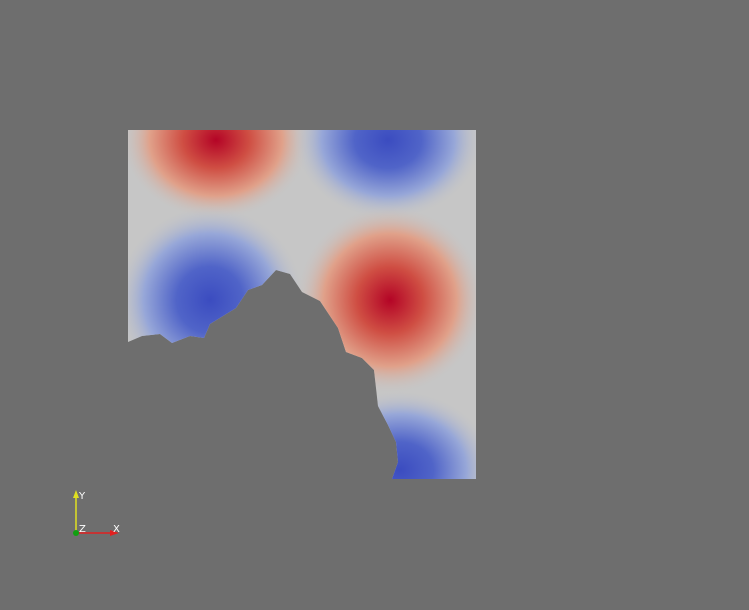  Describe the element at coordinates (216, 300) in the screenshot. I see `field-trough-mid-left` at that location.